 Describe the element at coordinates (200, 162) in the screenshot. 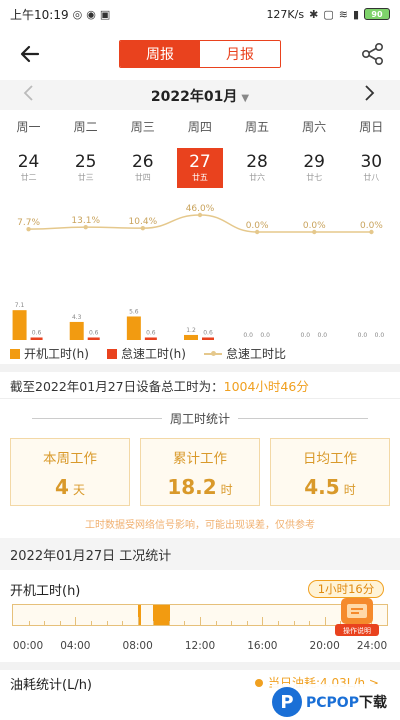

I see `date-number: 27` at that location.